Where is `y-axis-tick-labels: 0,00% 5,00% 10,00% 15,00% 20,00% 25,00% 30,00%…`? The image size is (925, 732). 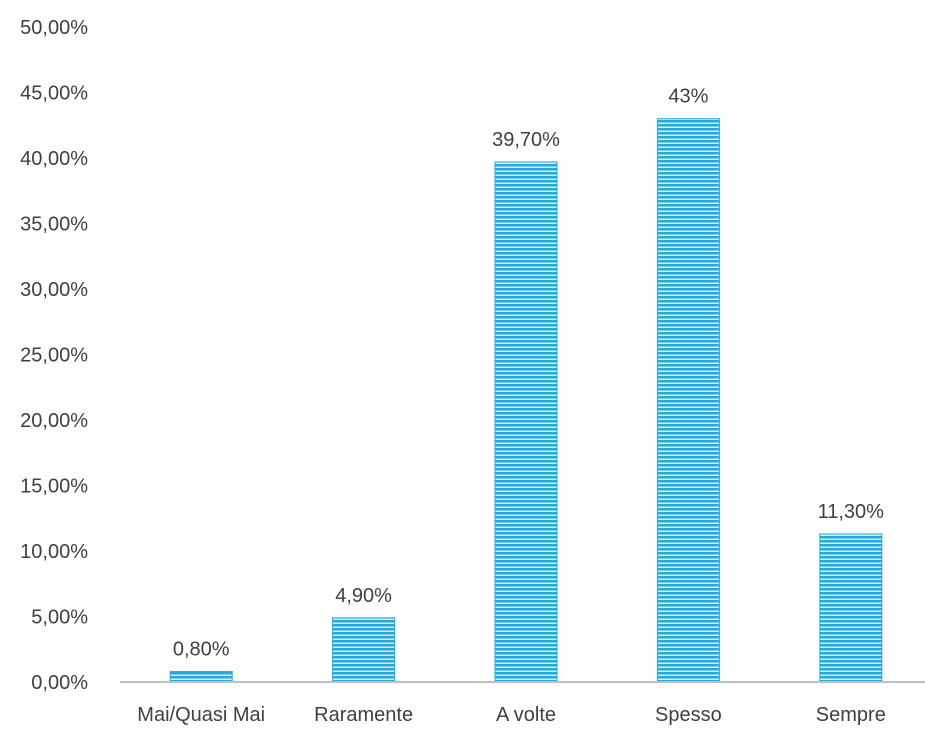 y-axis-tick-labels: 0,00% 5,00% 10,00% 15,00% 20,00% 25,00% 30,00%… is located at coordinates (54, 355).